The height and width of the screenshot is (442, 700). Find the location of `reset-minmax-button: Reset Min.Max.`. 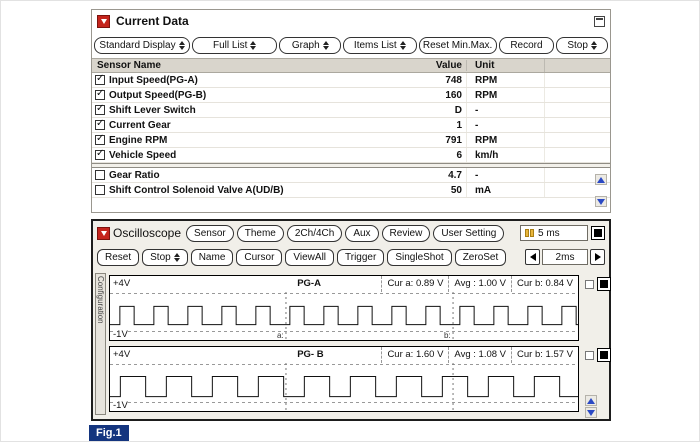

reset-minmax-button: Reset Min.Max. is located at coordinates (457, 45).